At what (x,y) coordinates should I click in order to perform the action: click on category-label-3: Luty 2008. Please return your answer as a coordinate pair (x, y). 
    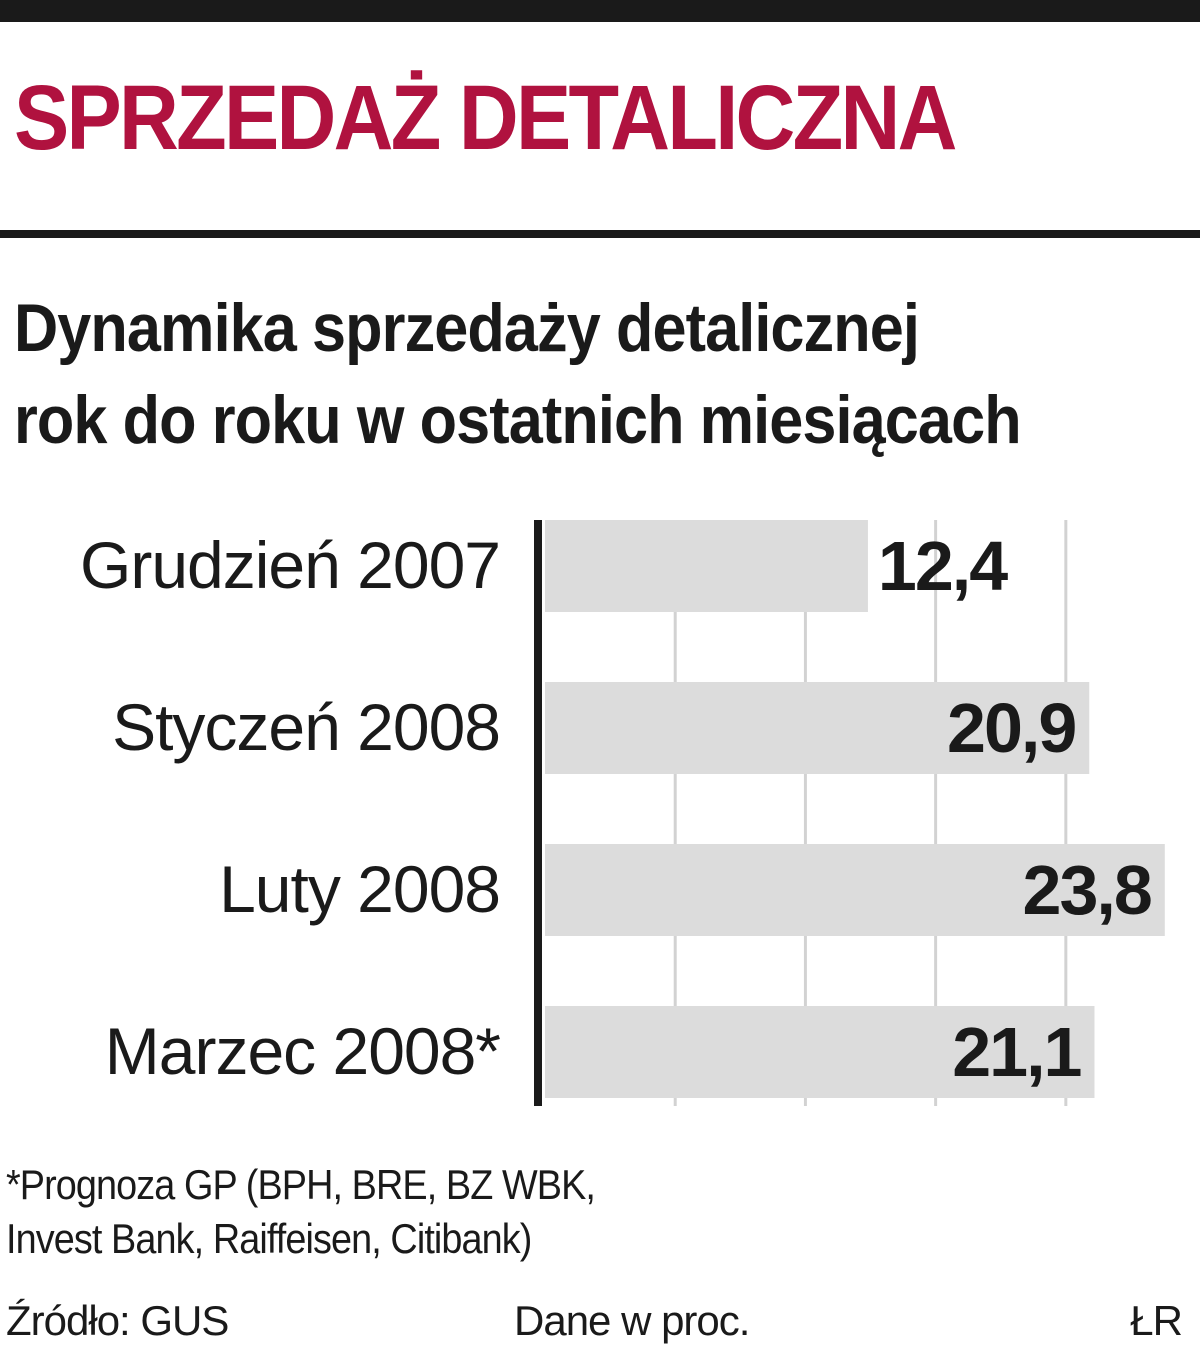
    Looking at the image, I should click on (359, 889).